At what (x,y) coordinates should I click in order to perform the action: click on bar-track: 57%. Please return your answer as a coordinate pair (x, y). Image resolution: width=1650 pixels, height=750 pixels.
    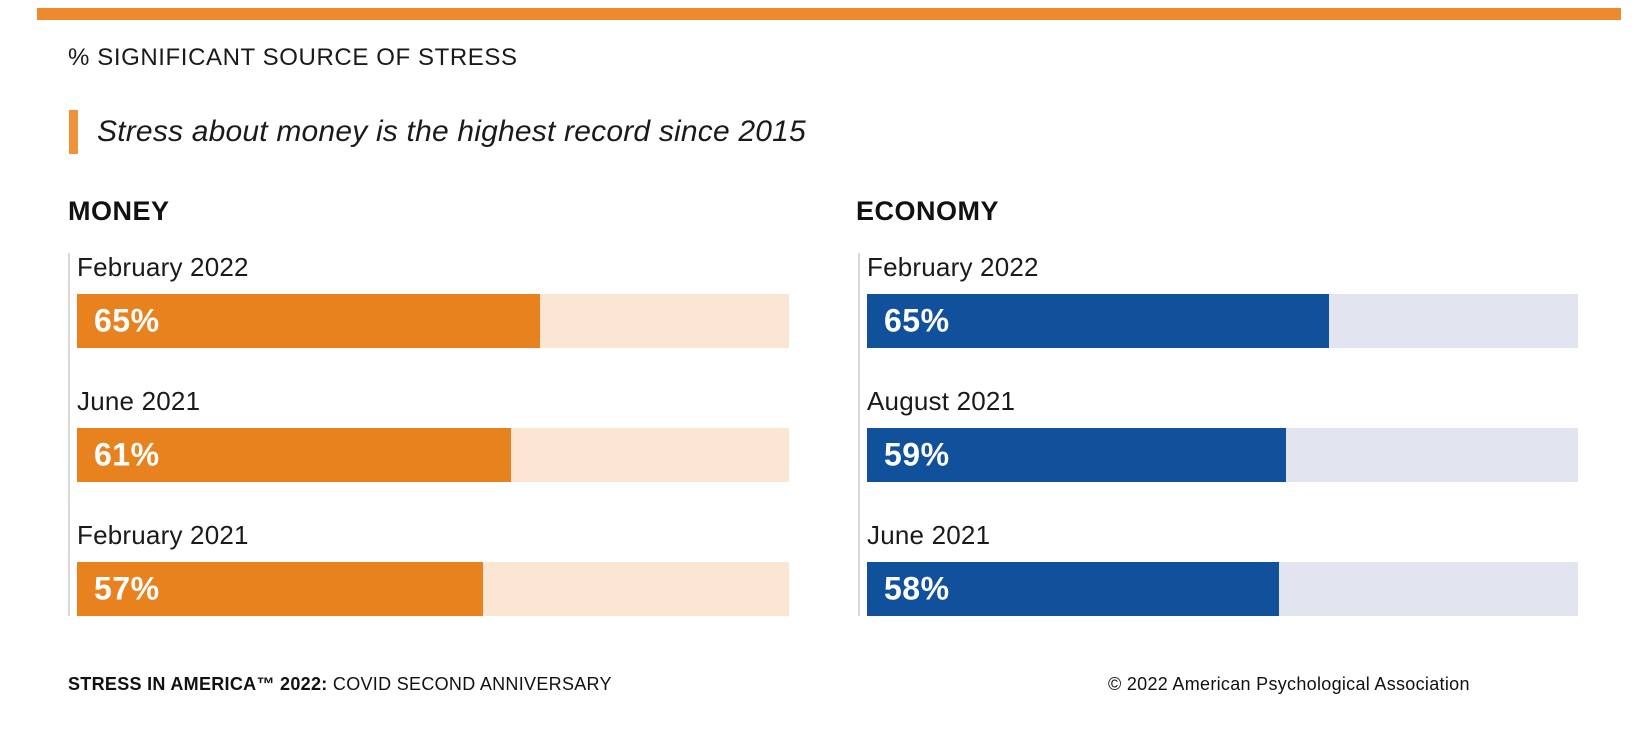
    Looking at the image, I should click on (433, 589).